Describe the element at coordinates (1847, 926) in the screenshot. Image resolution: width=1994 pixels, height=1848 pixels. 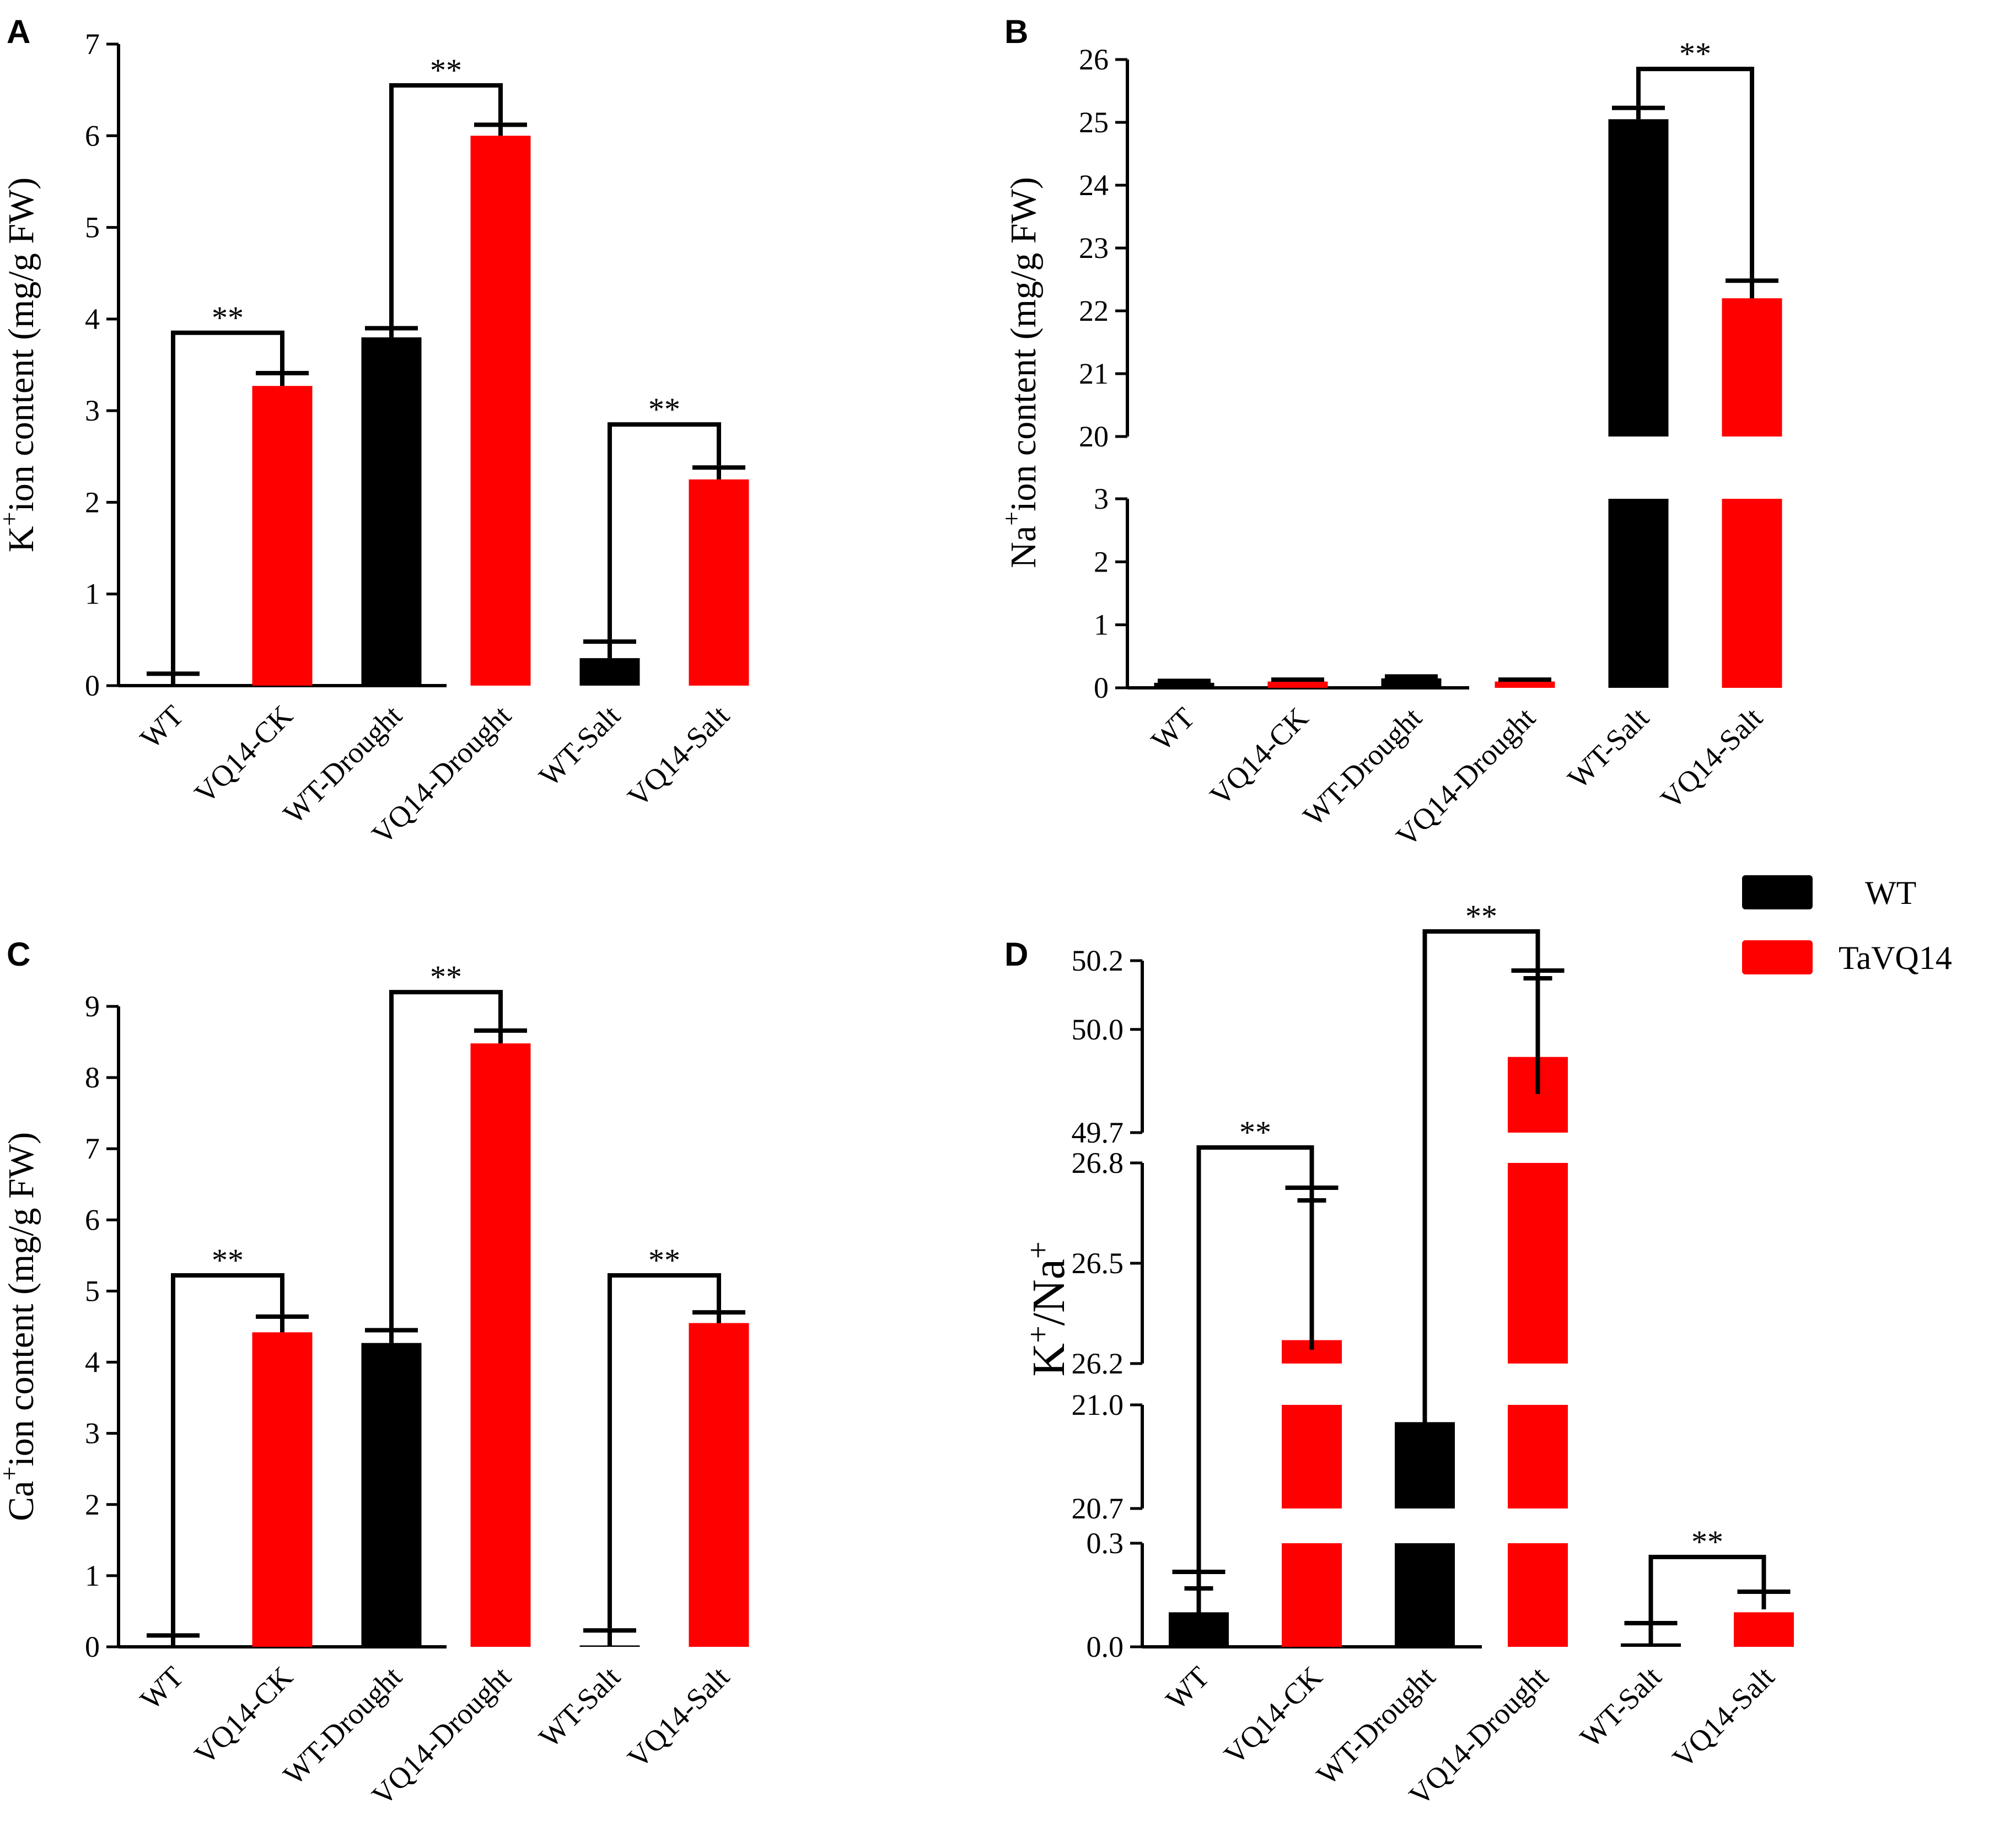
I see `legend: WT TaVQ14` at that location.